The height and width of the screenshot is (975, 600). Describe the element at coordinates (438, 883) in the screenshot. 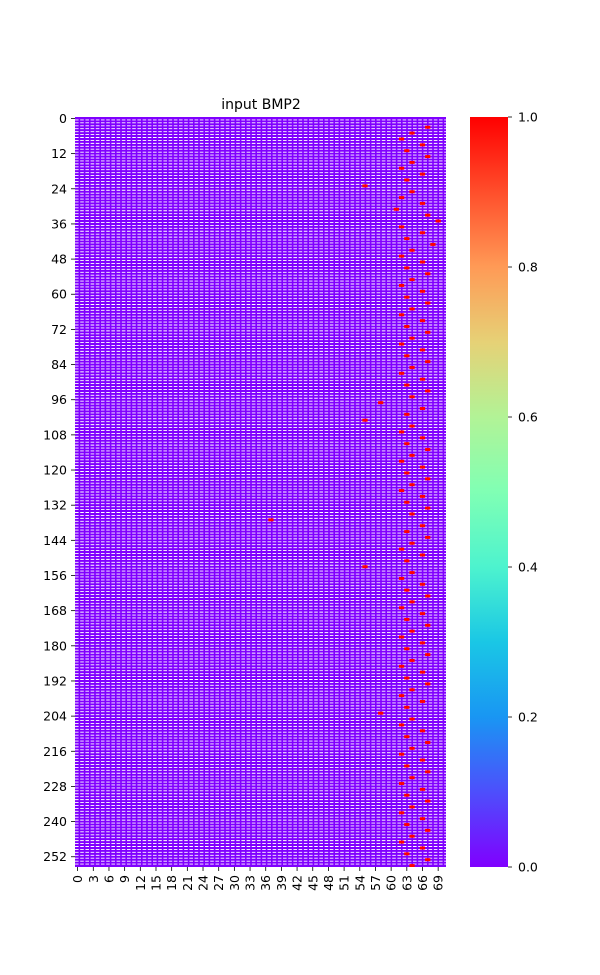

I see `x-tick-label: 69` at that location.